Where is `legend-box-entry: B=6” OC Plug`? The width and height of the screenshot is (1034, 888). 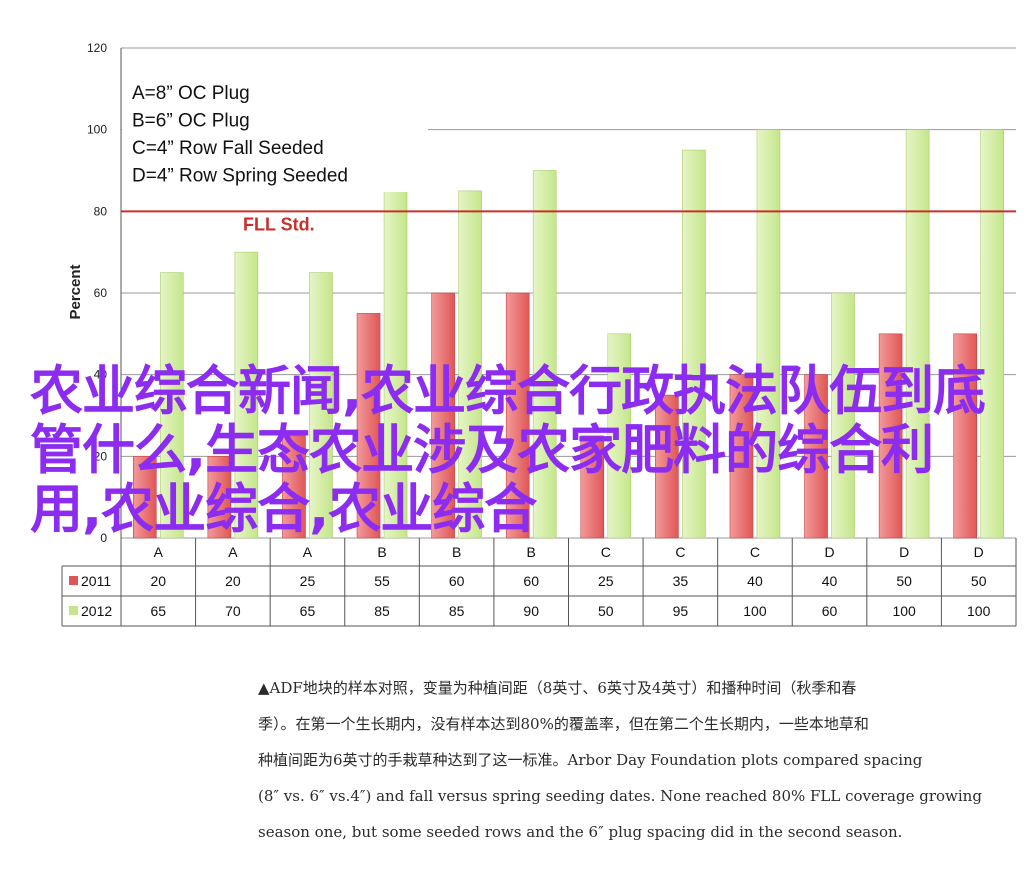 legend-box-entry: B=6” OC Plug is located at coordinates (191, 121).